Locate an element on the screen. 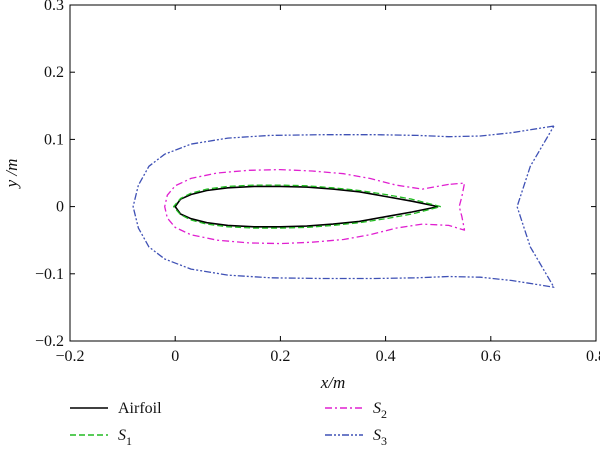 Image resolution: width=600 pixels, height=453 pixels. legend-label-s2: S2 is located at coordinates (380, 410).